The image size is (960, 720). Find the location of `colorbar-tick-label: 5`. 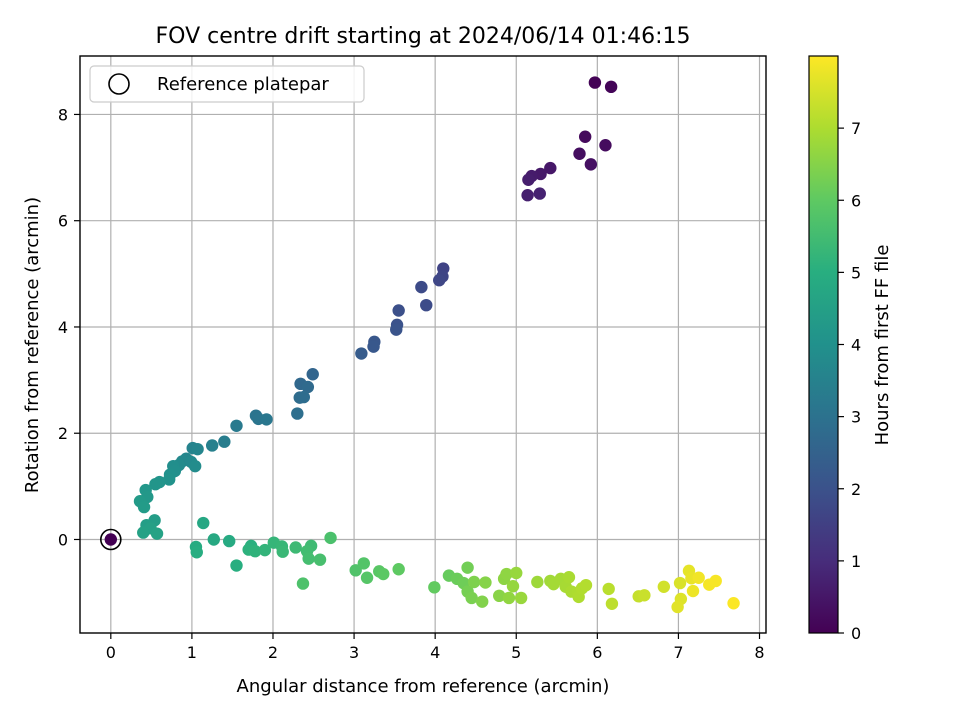

colorbar-tick-label: 5 is located at coordinates (856, 272).